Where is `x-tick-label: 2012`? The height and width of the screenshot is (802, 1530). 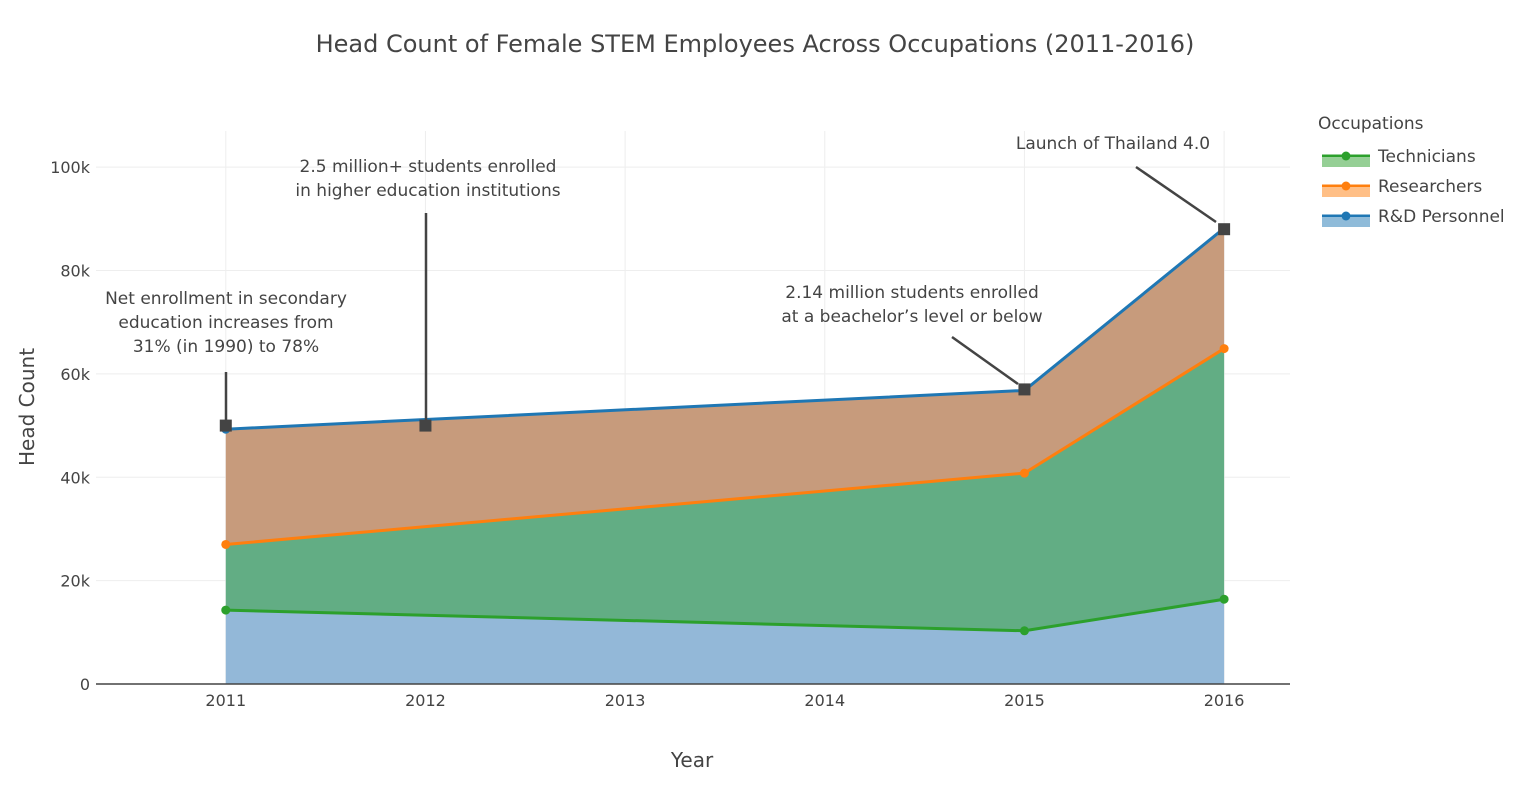 x-tick-label: 2012 is located at coordinates (425, 700).